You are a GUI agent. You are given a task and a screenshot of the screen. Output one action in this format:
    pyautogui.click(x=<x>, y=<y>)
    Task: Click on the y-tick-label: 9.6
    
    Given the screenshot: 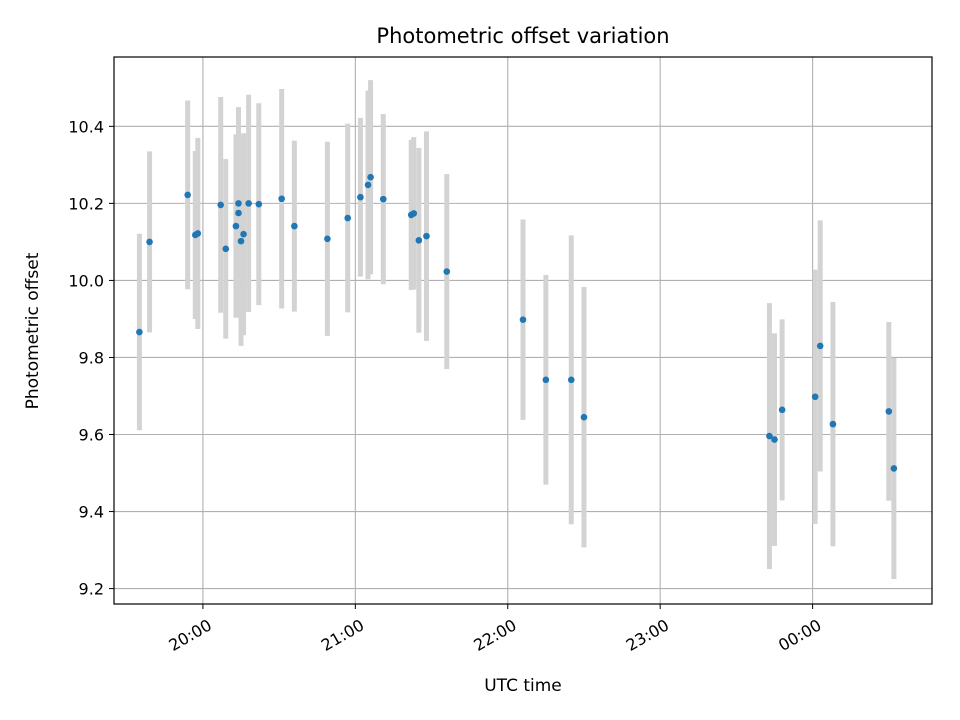 What is the action you would take?
    pyautogui.click(x=91, y=435)
    